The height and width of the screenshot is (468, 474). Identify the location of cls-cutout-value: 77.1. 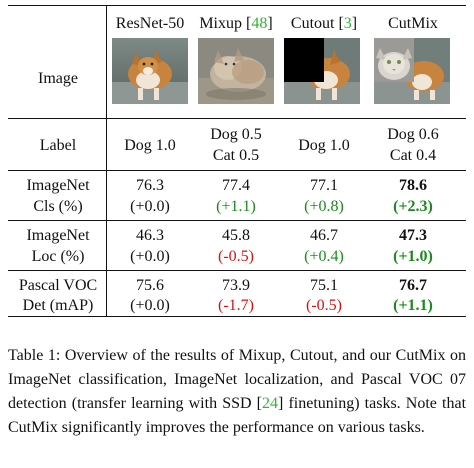
(324, 185).